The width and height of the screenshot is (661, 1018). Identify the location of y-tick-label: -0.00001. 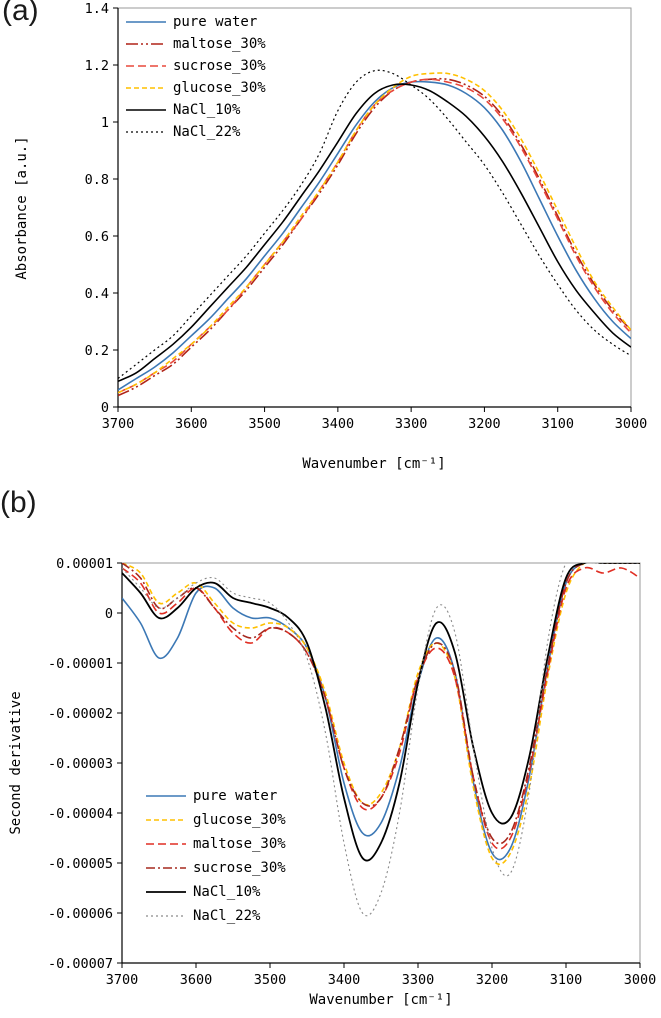
(80, 664).